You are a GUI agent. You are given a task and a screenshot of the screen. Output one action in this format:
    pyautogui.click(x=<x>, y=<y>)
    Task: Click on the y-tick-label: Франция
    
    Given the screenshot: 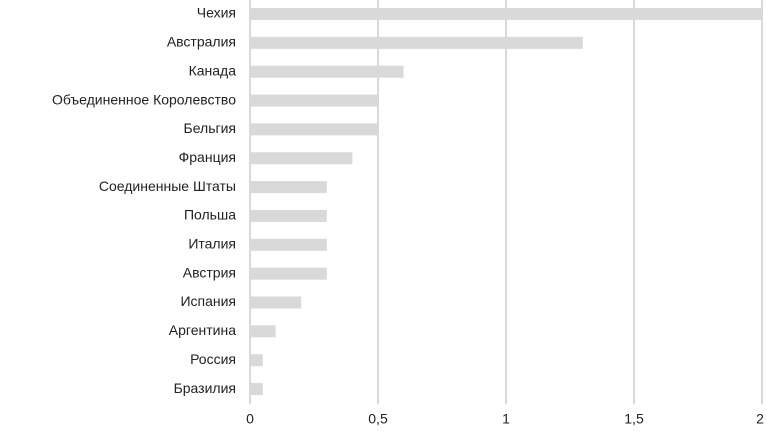 What is the action you would take?
    pyautogui.click(x=207, y=157)
    